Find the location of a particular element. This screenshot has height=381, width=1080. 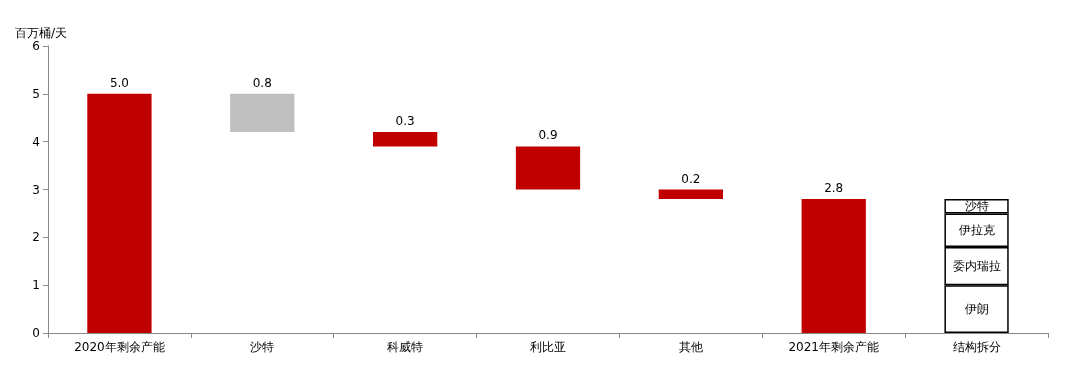

x-tick-label: 沙特 is located at coordinates (262, 347).